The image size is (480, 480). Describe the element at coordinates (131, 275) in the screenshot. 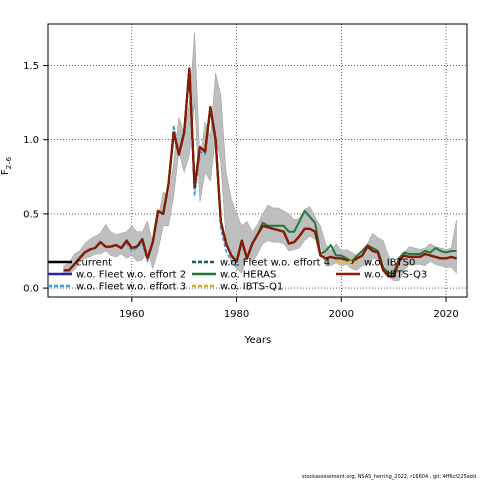

I see `legend-label-1: w.o. Fleet w.o. effort 2` at that location.